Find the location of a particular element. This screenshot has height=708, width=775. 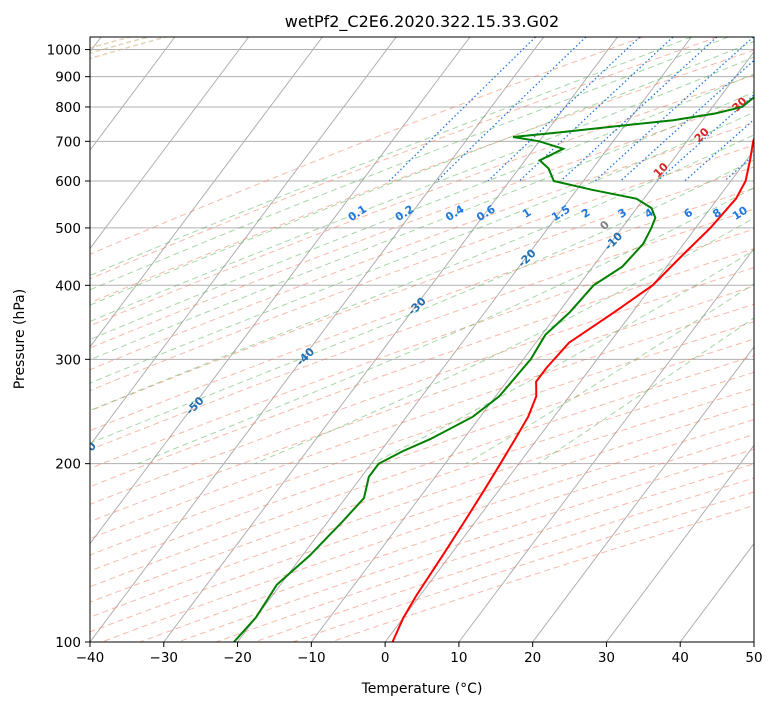

moist-adiabat-label: 10 is located at coordinates (661, 170).